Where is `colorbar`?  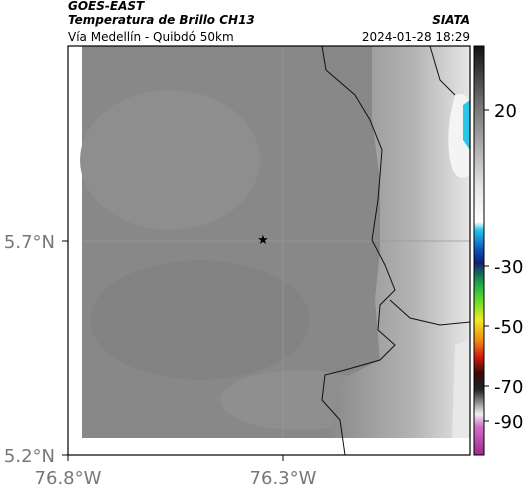
colorbar is located at coordinates (479, 250).